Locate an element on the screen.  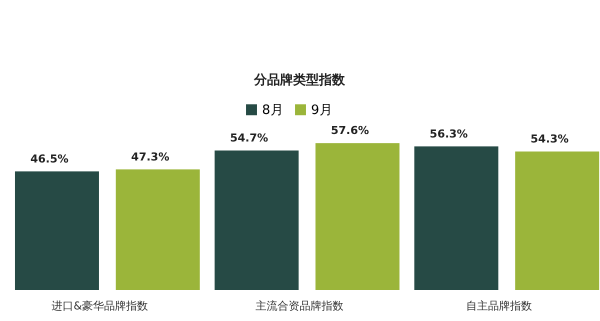
data-label: 46.5% is located at coordinates (49, 159).